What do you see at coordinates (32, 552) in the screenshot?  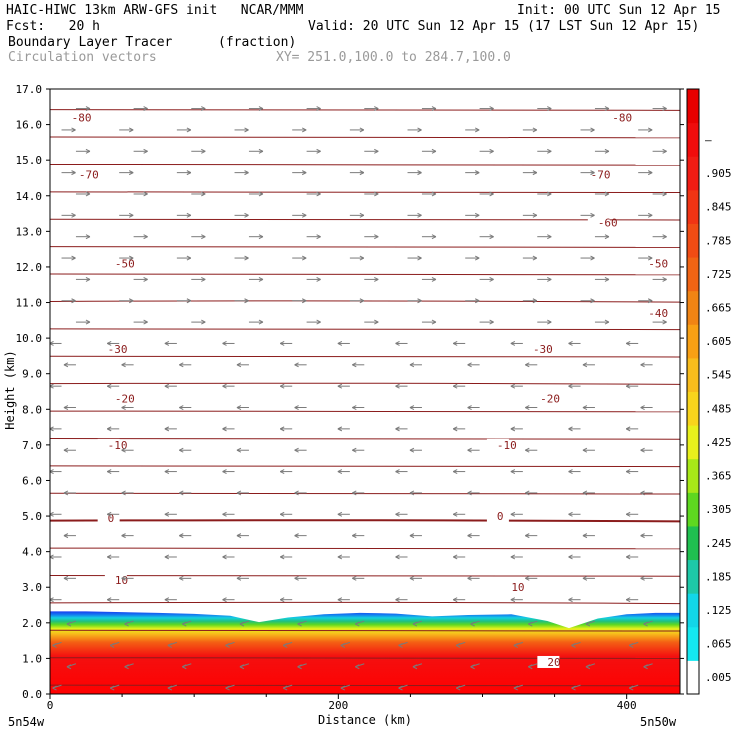 I see `y-tick-label: 4.0` at bounding box center [32, 552].